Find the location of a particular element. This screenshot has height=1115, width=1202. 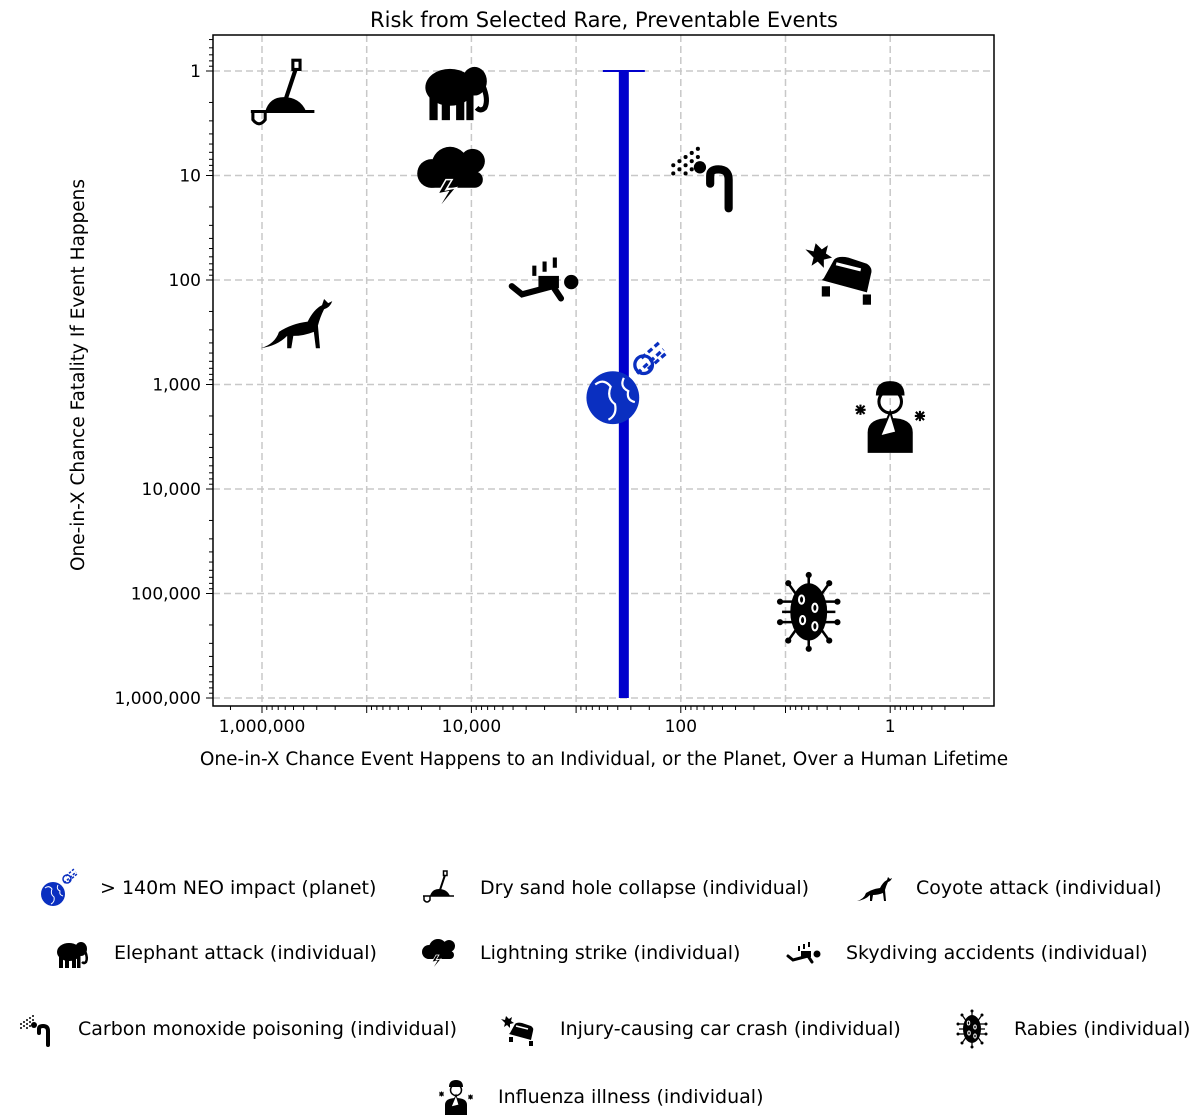

x-tick-label: 100 is located at coordinates (681, 727).